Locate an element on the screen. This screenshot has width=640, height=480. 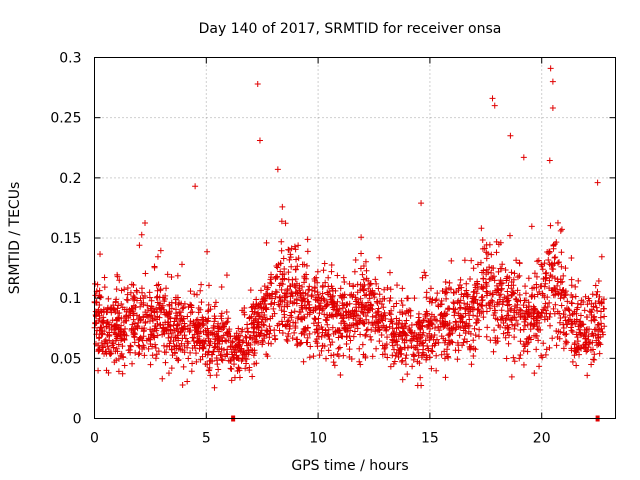
x-tick-label: 0 is located at coordinates (94, 439).